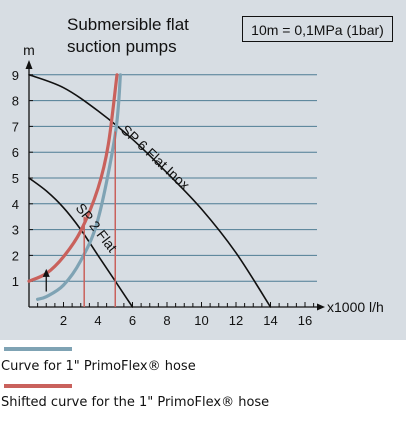  What do you see at coordinates (15, 255) in the screenshot?
I see `y-tick-label-2: 2` at bounding box center [15, 255].